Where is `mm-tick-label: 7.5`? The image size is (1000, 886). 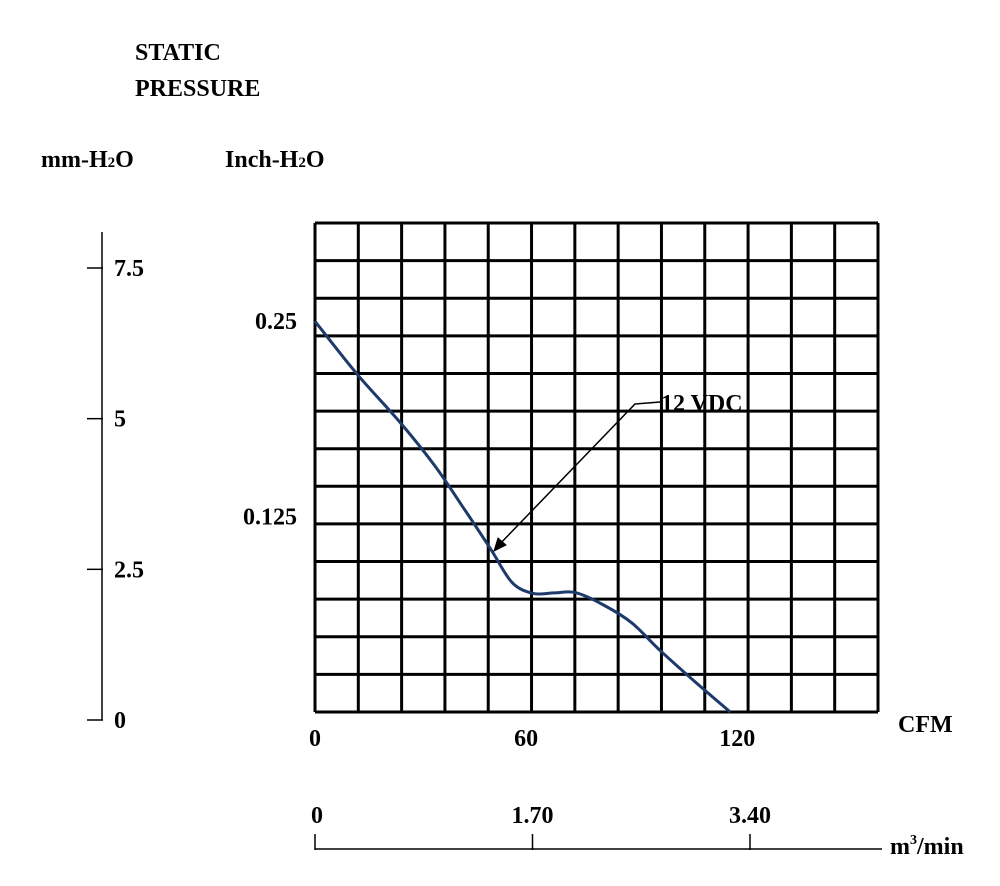 mm-tick-label: 7.5 is located at coordinates (129, 269).